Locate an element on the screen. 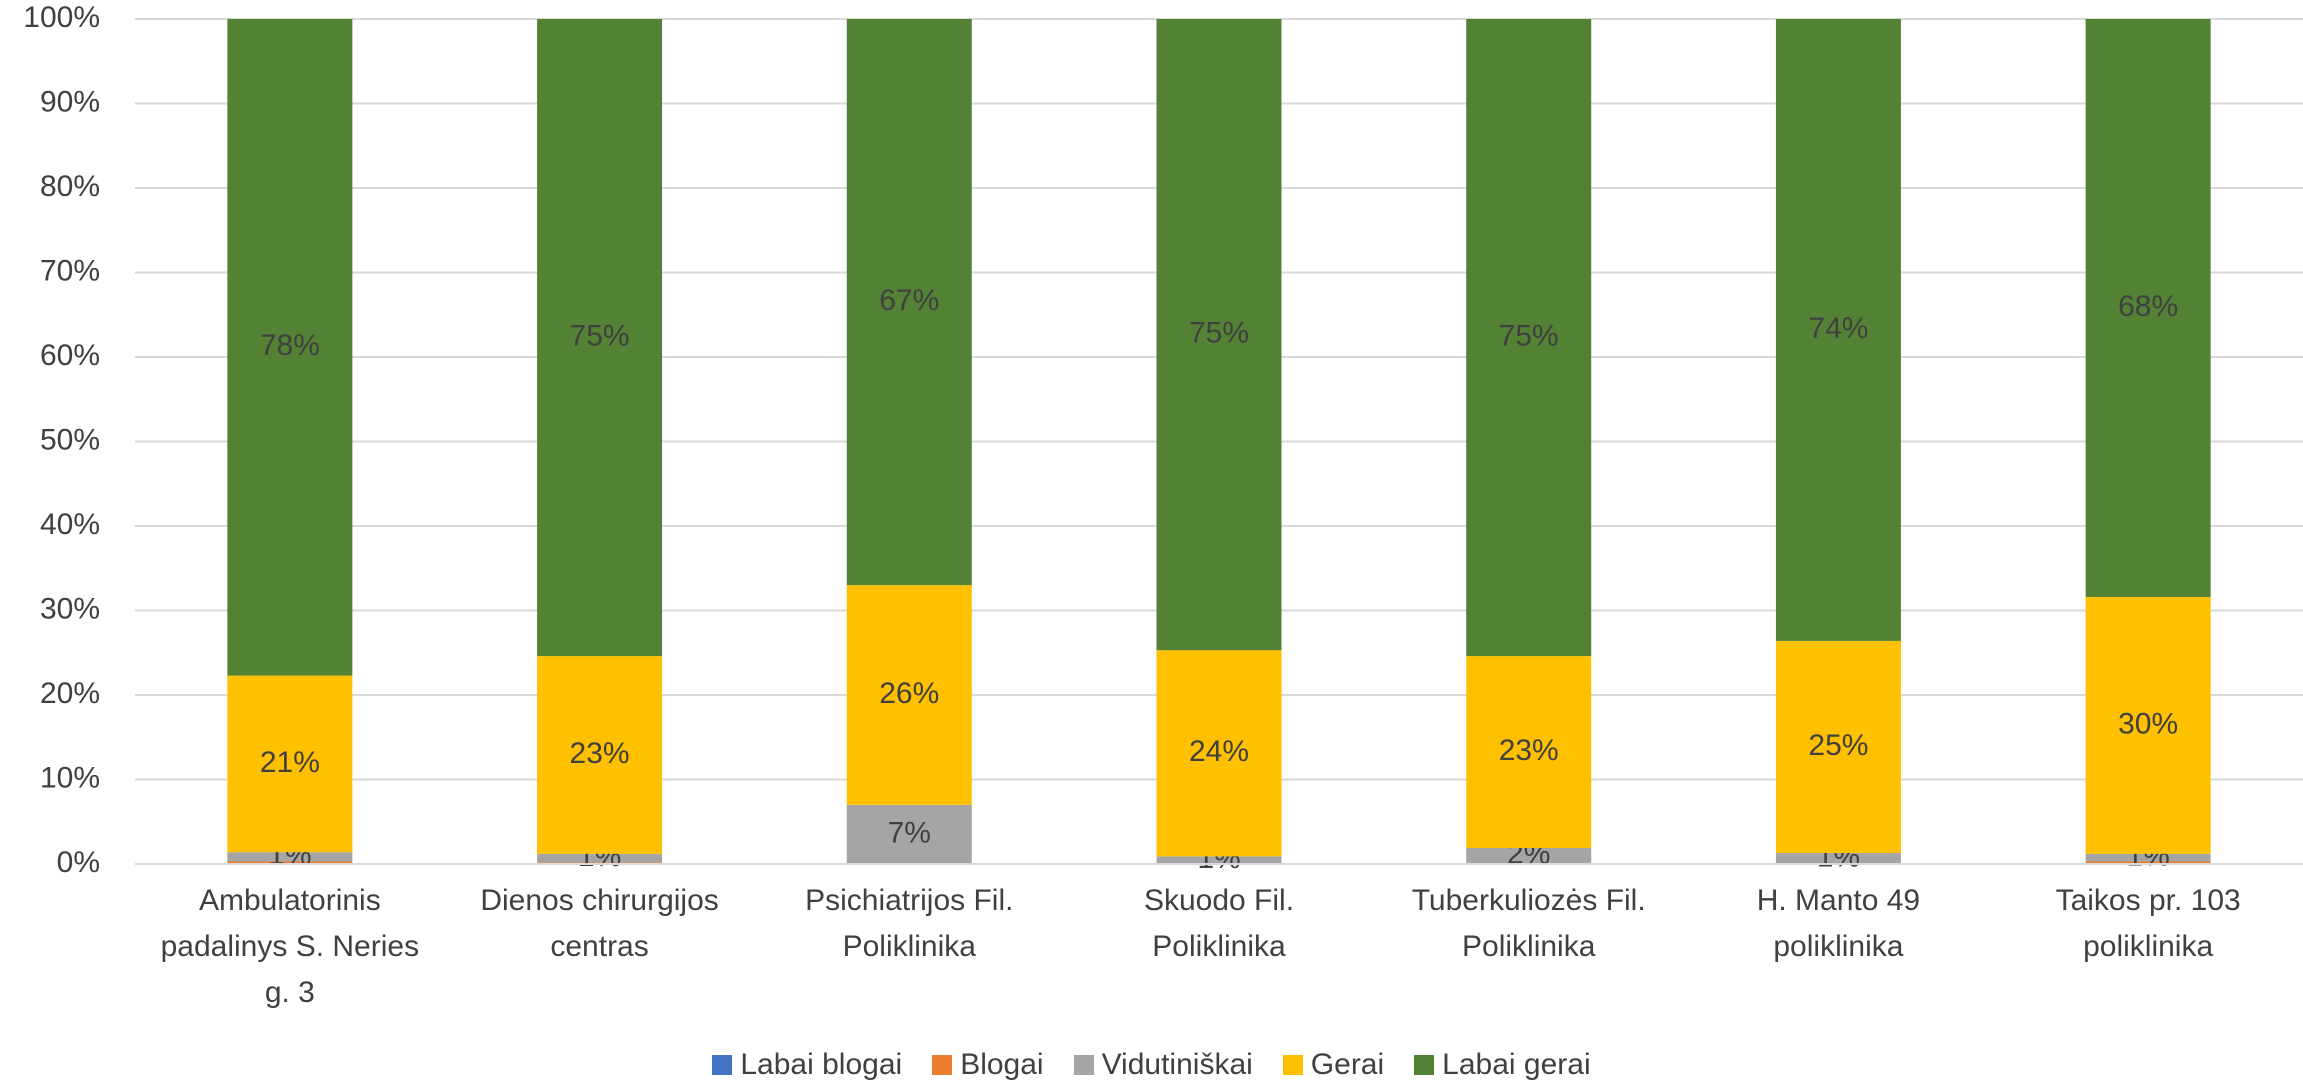 This screenshot has height=1091, width=2303. y-tick-label: 80% is located at coordinates (70, 186).